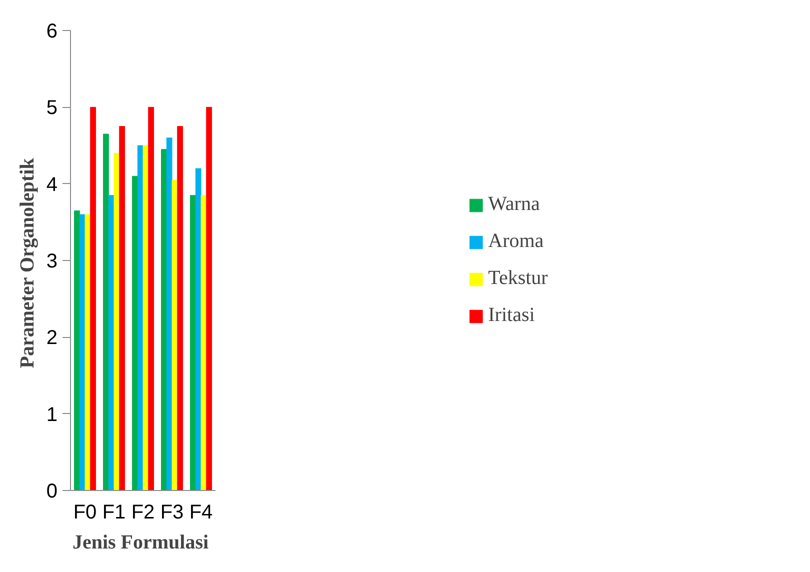 This screenshot has height=572, width=810. What do you see at coordinates (52, 491) in the screenshot?
I see `y-tick-label: 0` at bounding box center [52, 491].